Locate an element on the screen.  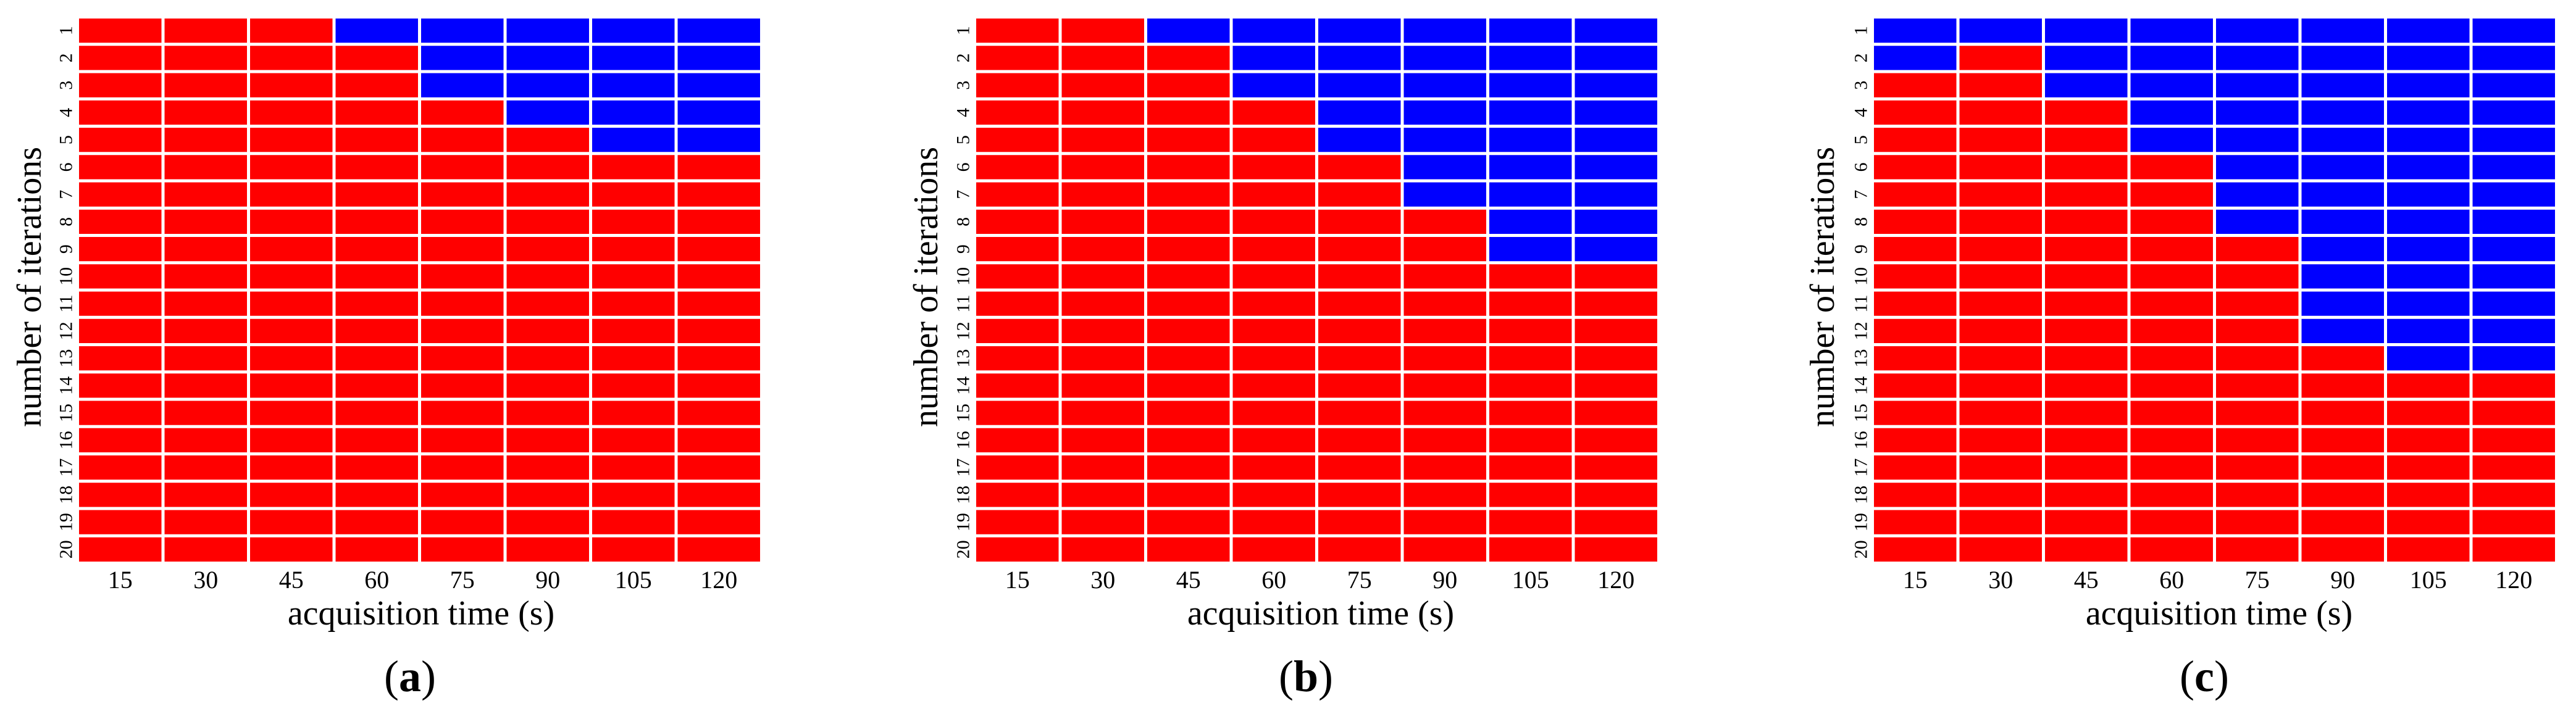
y-tick-c-1: 1 is located at coordinates (1861, 31).